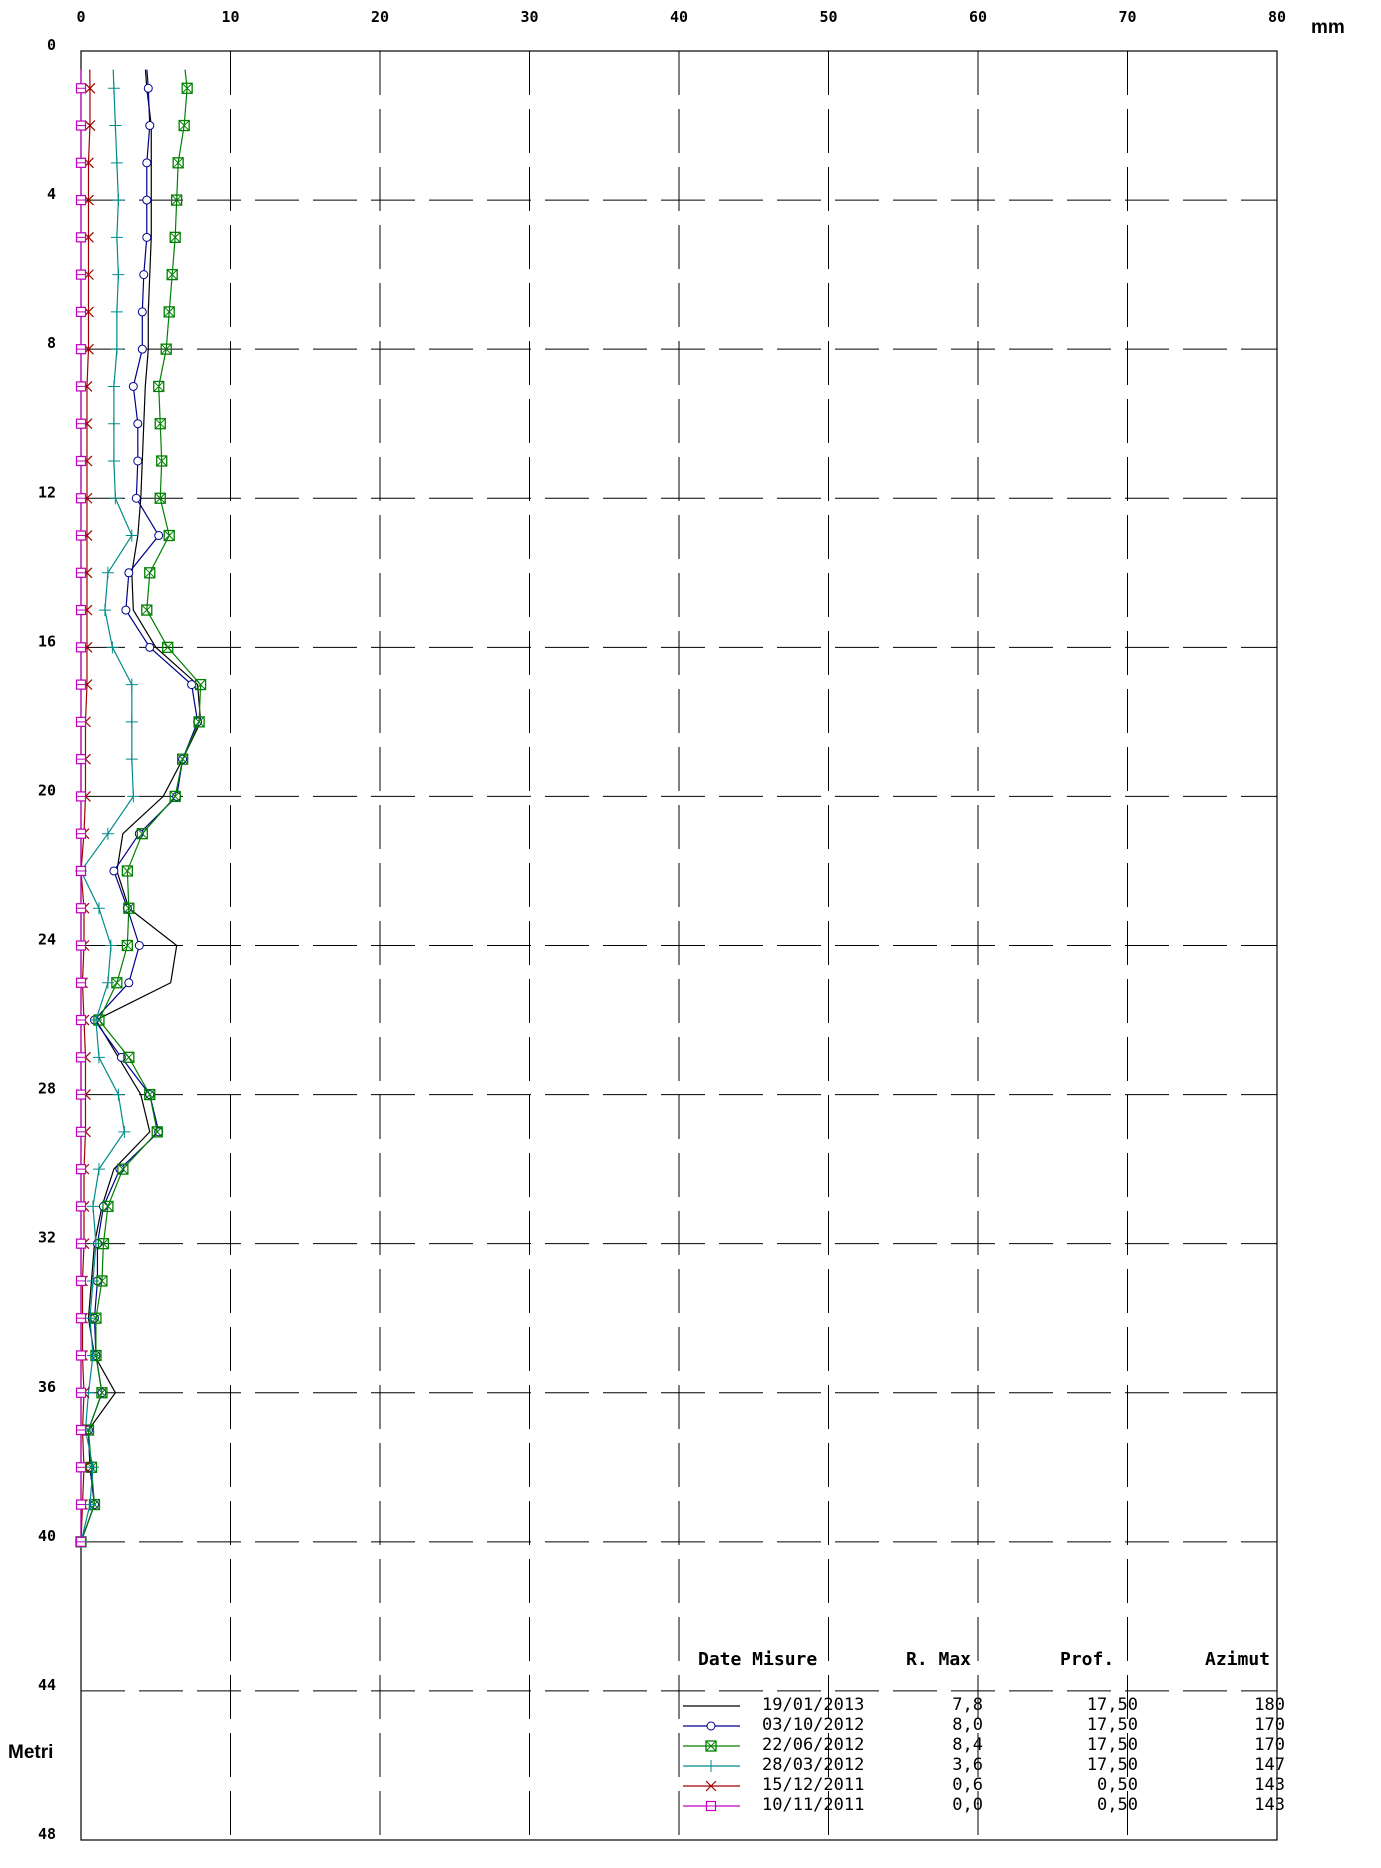 The width and height of the screenshot is (1381, 1868). I want to click on x-tick-label: 80, so click(1277, 17).